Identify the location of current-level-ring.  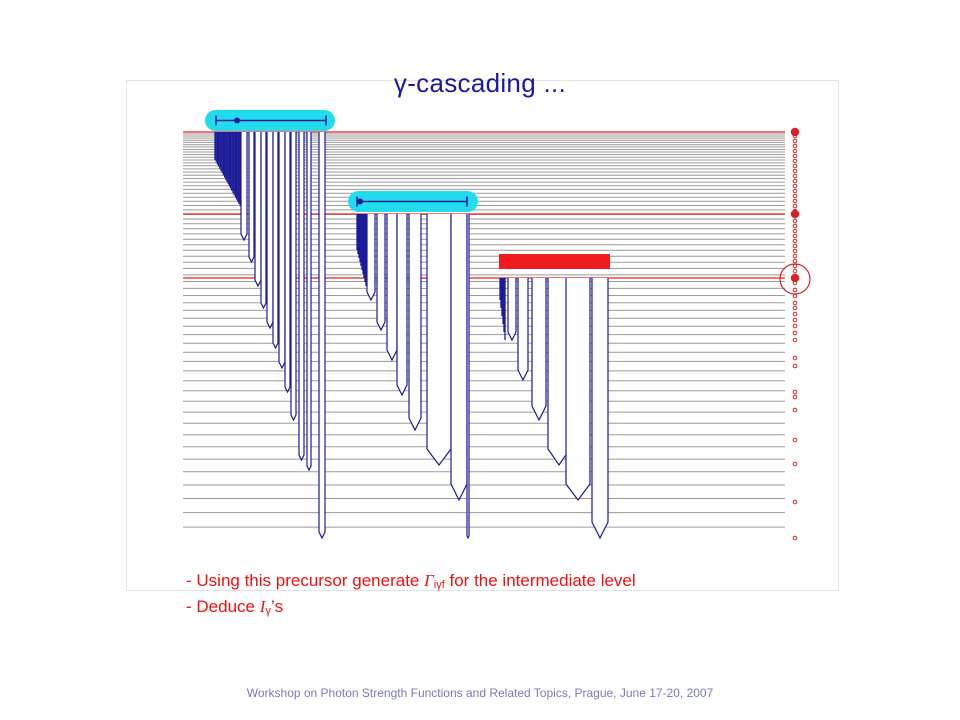
(795, 279).